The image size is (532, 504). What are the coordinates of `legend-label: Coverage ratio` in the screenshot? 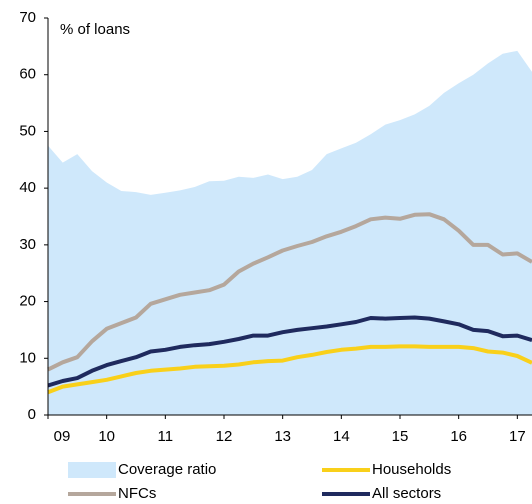 It's located at (167, 469).